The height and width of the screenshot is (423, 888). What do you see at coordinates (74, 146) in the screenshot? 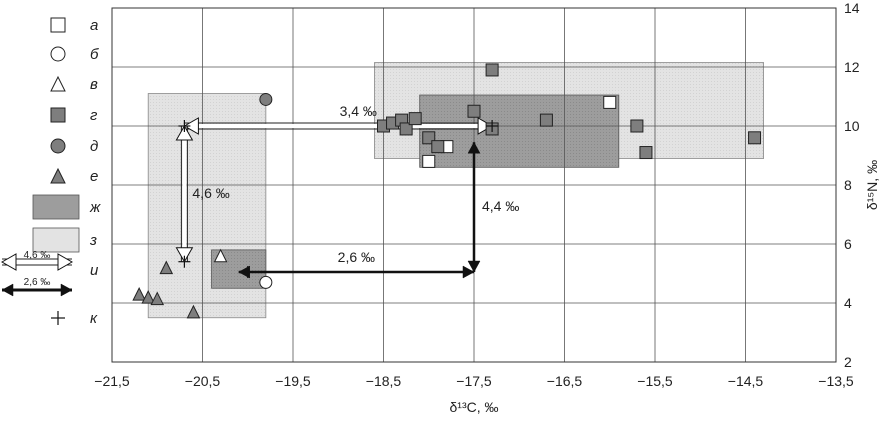
I see `legend-item-д: д` at bounding box center [74, 146].